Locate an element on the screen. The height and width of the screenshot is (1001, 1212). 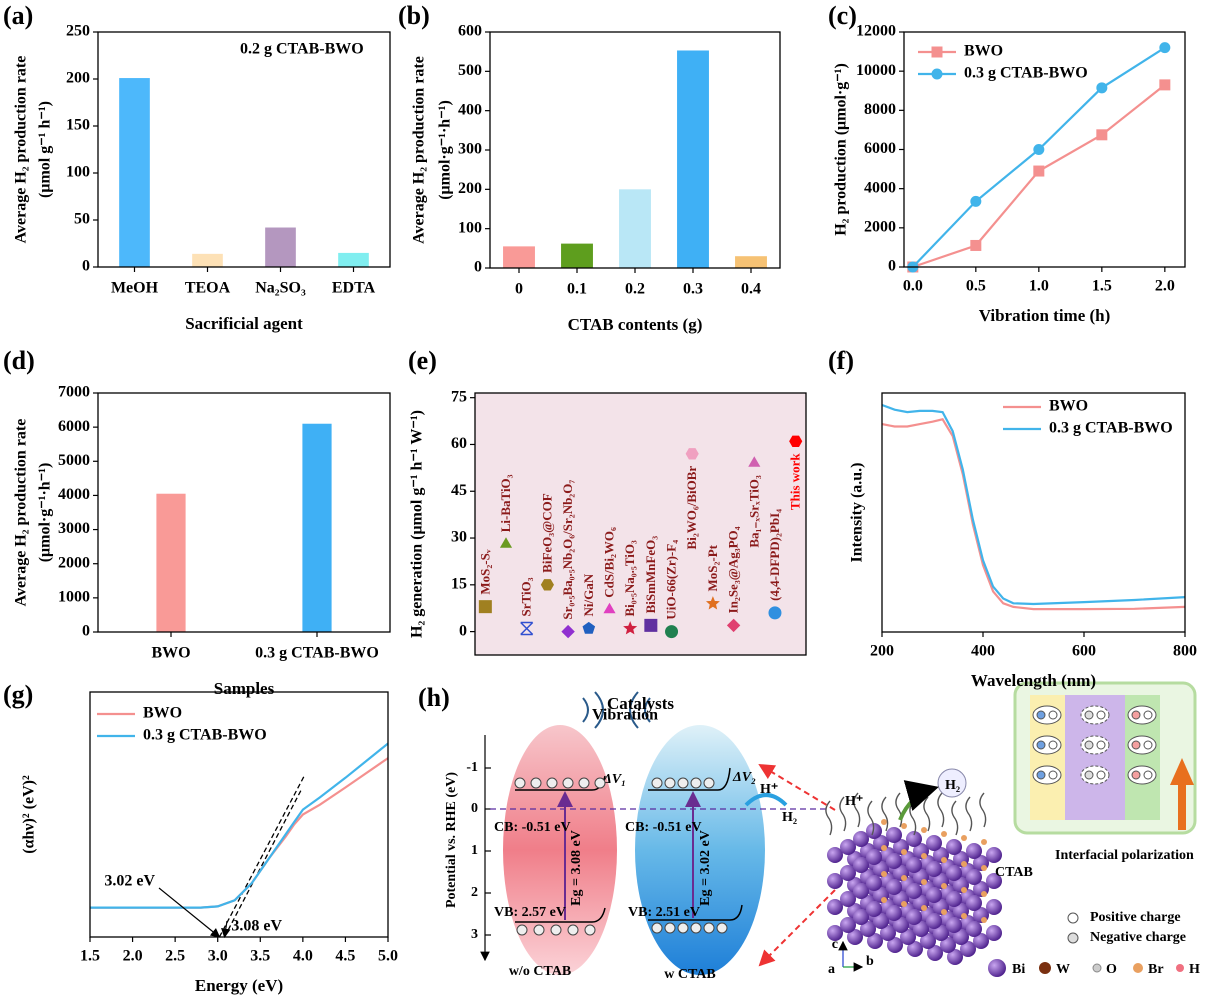
annotation: 3.08 eV is located at coordinates (256, 926).